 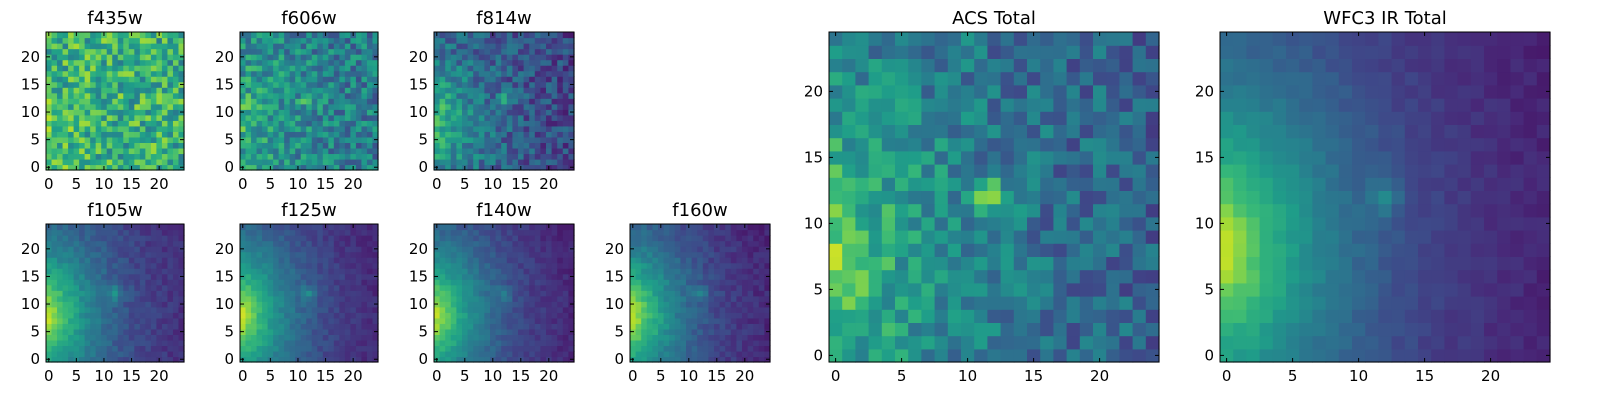 What do you see at coordinates (614, 304) in the screenshot?
I see `y-tick-label: 10` at bounding box center [614, 304].